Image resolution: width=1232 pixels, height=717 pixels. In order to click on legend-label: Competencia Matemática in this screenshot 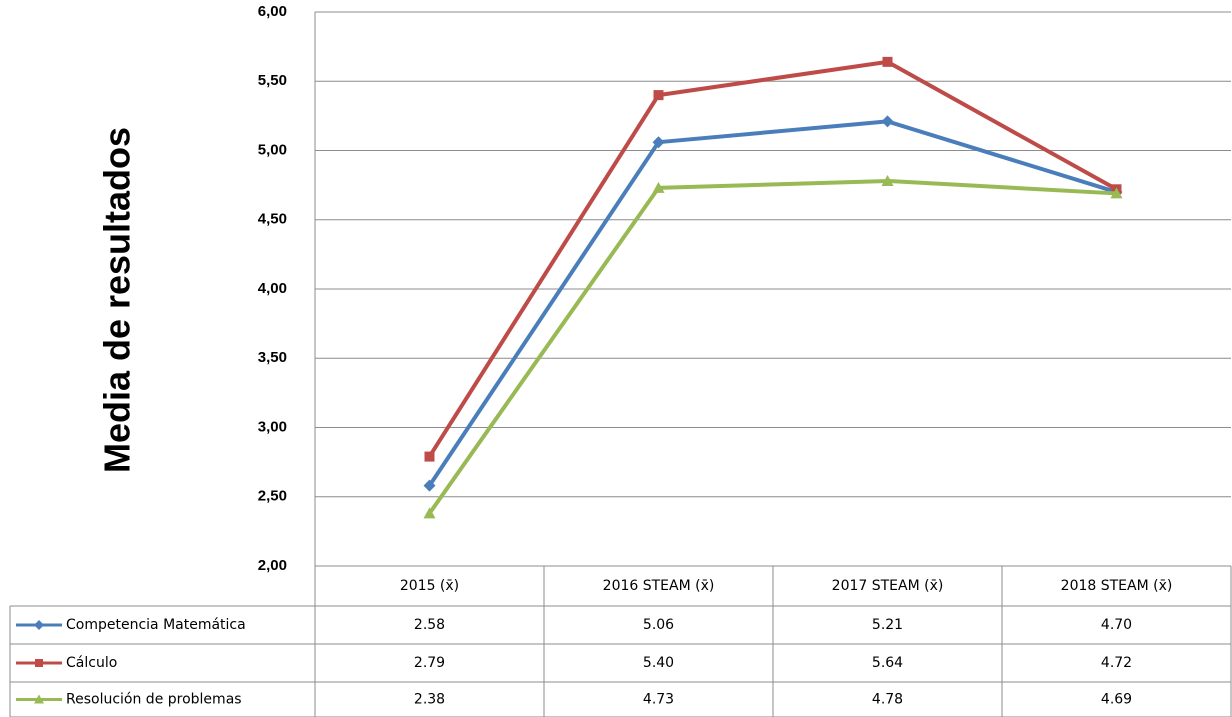, I will do `click(156, 625)`.